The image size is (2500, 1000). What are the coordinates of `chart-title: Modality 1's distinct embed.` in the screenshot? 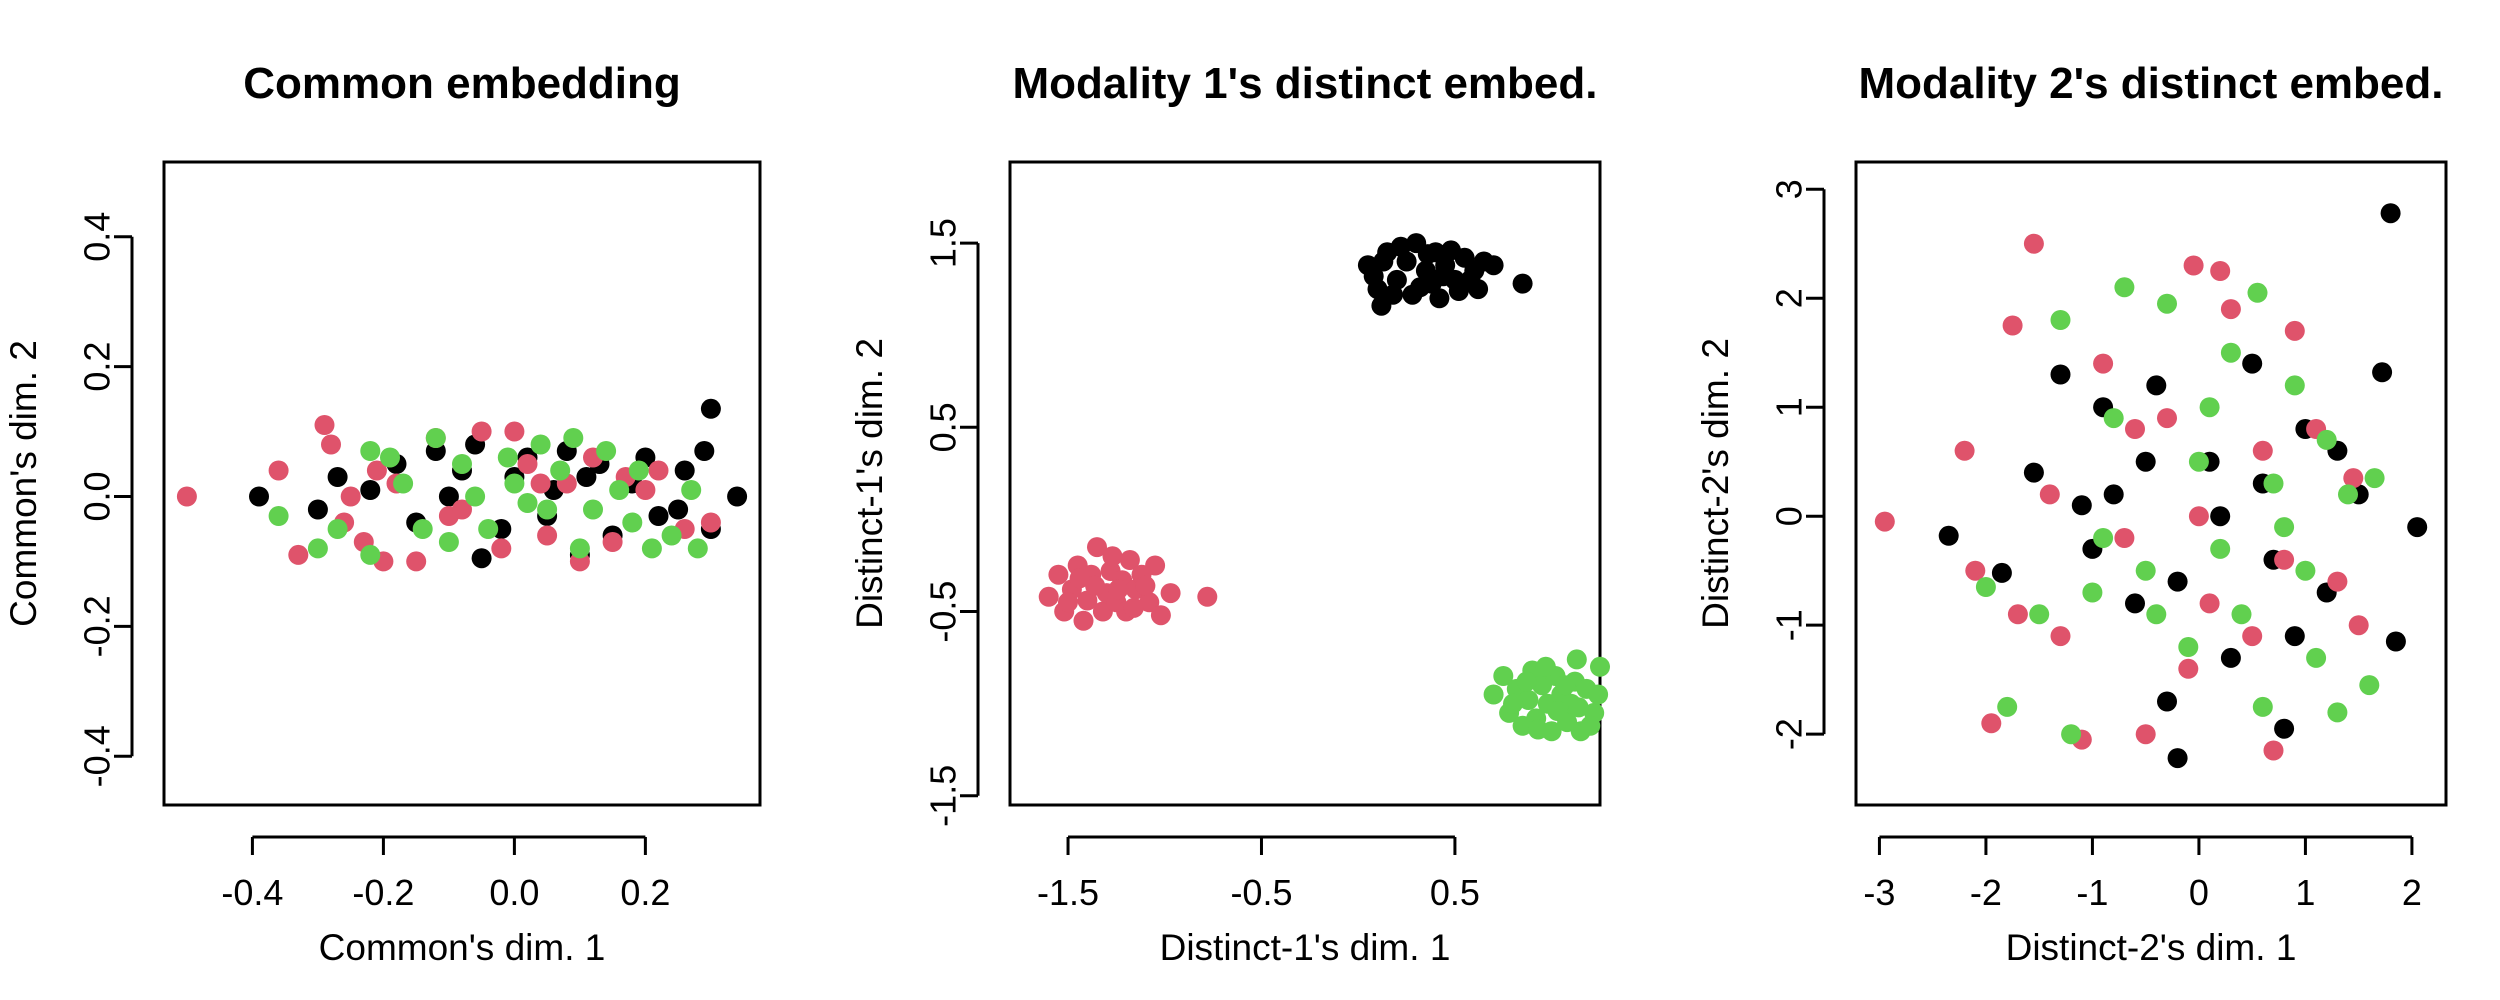 It's located at (1304, 83).